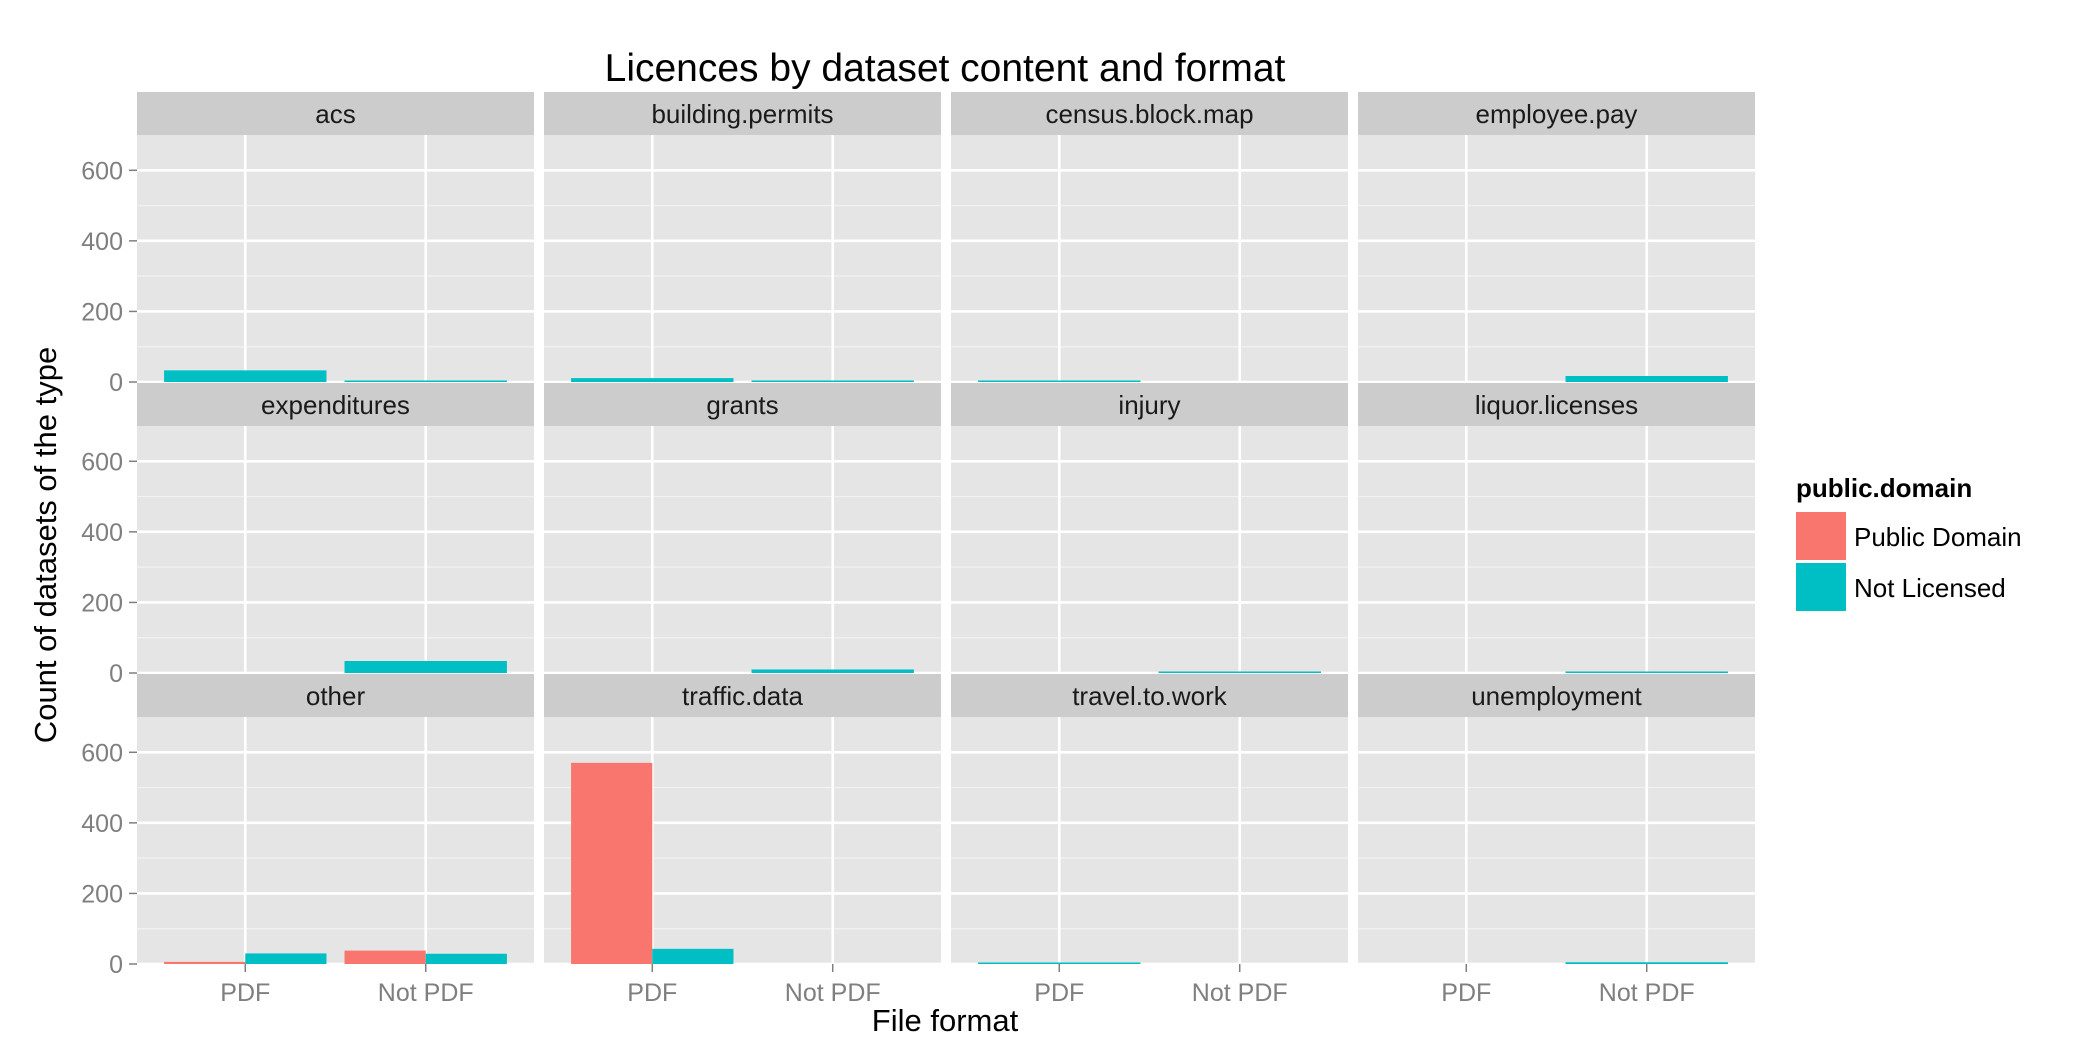 This screenshot has height=1050, width=2100. What do you see at coordinates (335, 549) in the screenshot?
I see `panel-background-expenditures` at bounding box center [335, 549].